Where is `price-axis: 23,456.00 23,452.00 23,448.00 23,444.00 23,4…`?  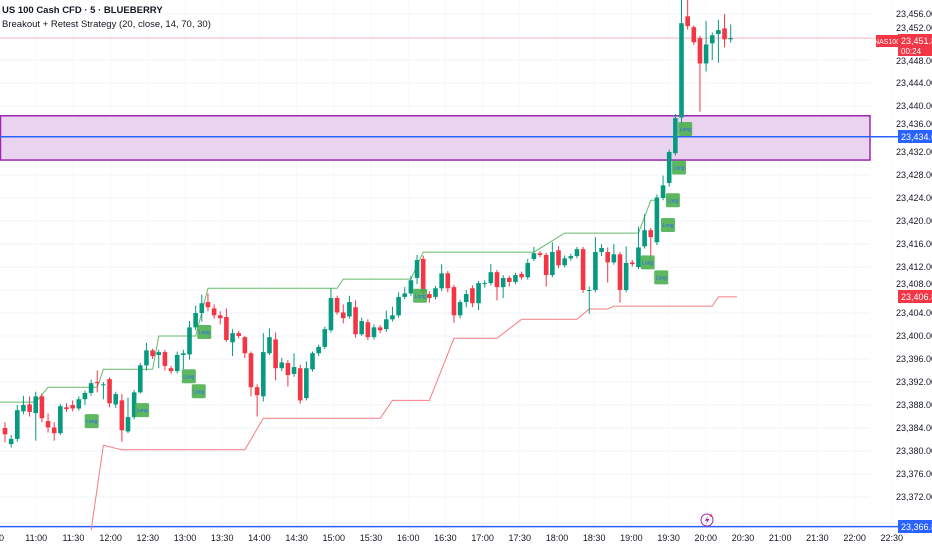 price-axis: 23,456.00 23,452.00 23,448.00 23,444.00 23,4… is located at coordinates (914, 255).